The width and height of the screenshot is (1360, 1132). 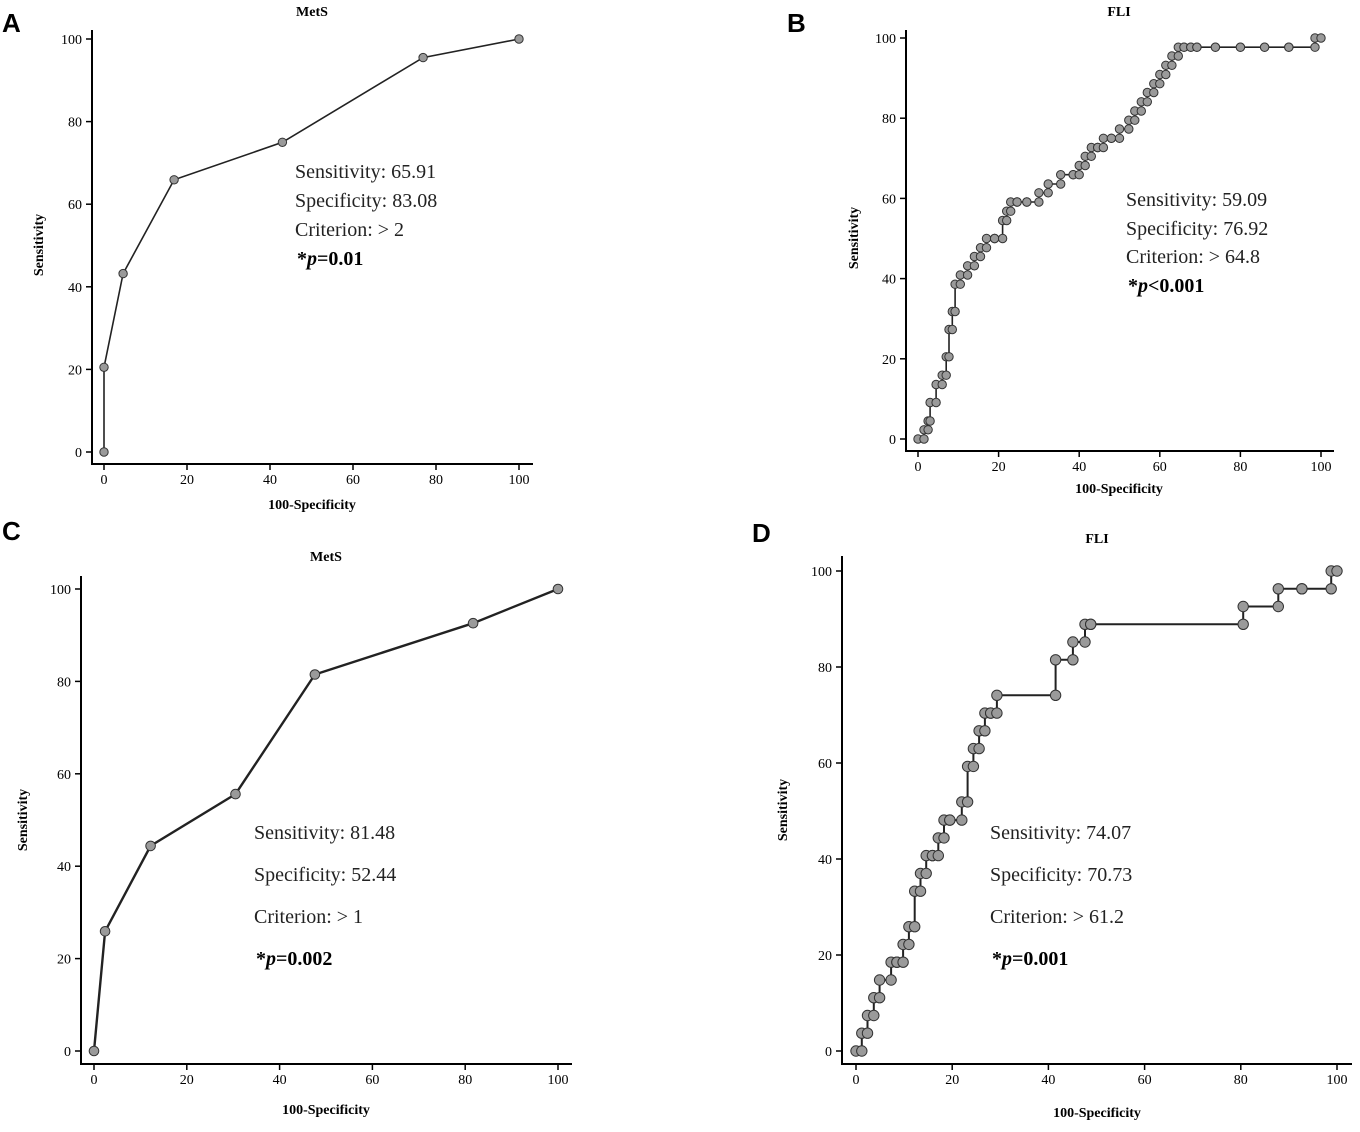 What do you see at coordinates (999, 467) in the screenshot?
I see `x-tick-label: 20` at bounding box center [999, 467].